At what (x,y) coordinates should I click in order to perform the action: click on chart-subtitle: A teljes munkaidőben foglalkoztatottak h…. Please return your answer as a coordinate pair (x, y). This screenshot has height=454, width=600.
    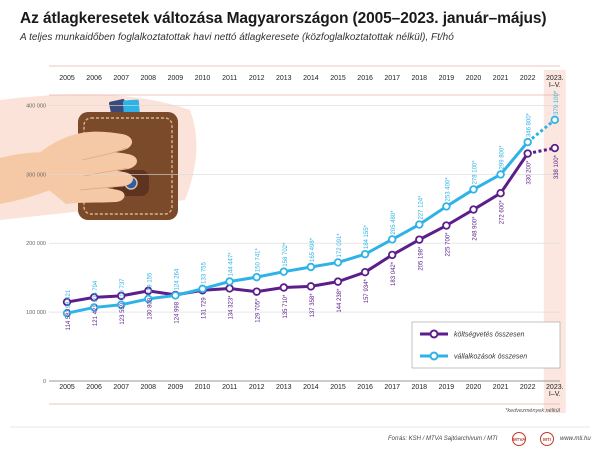
    Looking at the image, I should click on (237, 37).